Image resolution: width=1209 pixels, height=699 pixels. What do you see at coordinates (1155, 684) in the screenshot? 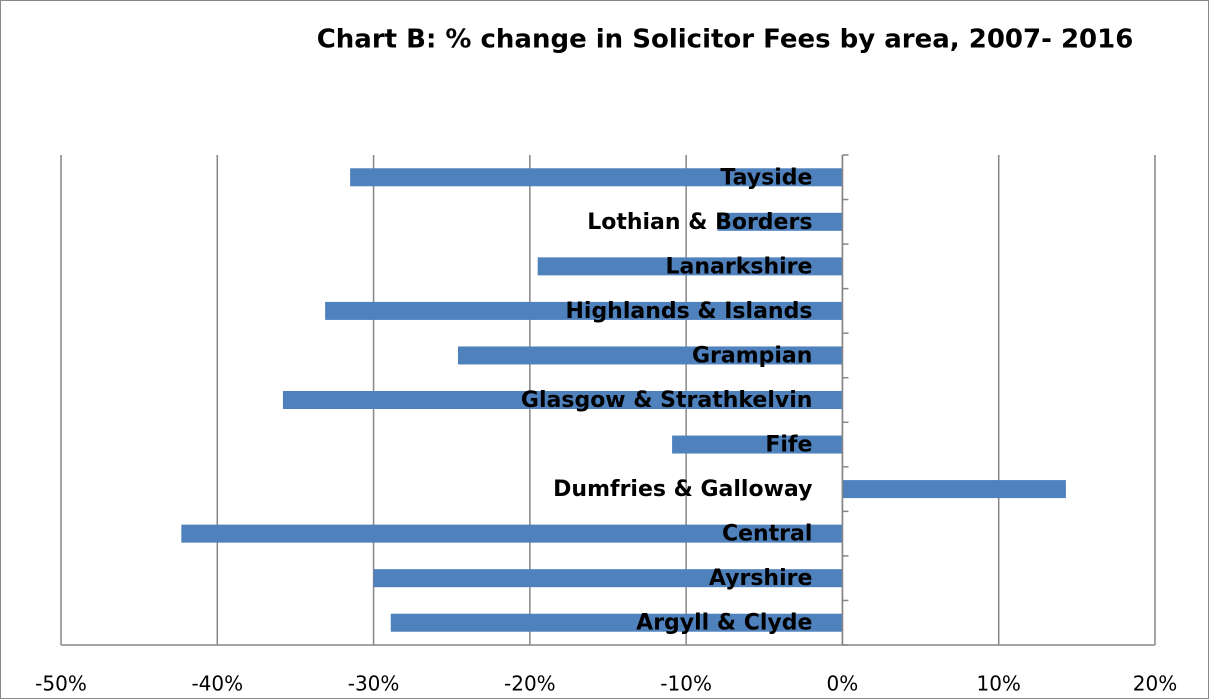
I see `x-tick-label: 20%` at bounding box center [1155, 684].